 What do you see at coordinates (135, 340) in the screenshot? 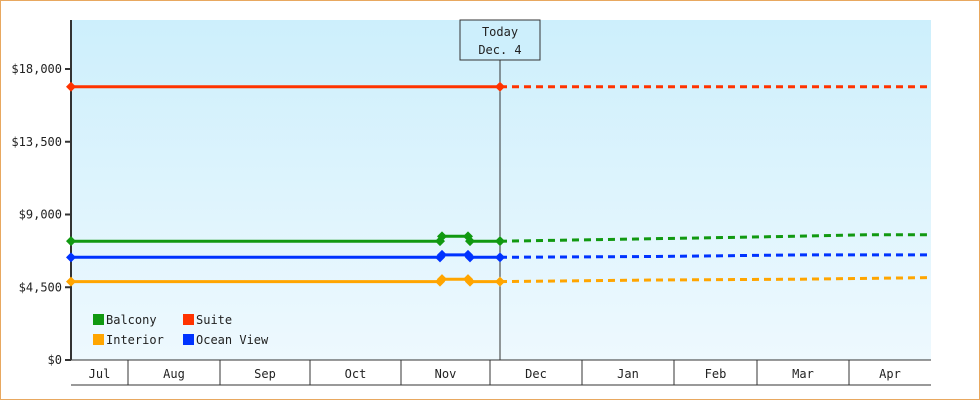
I see `legend-label: Interior` at bounding box center [135, 340].